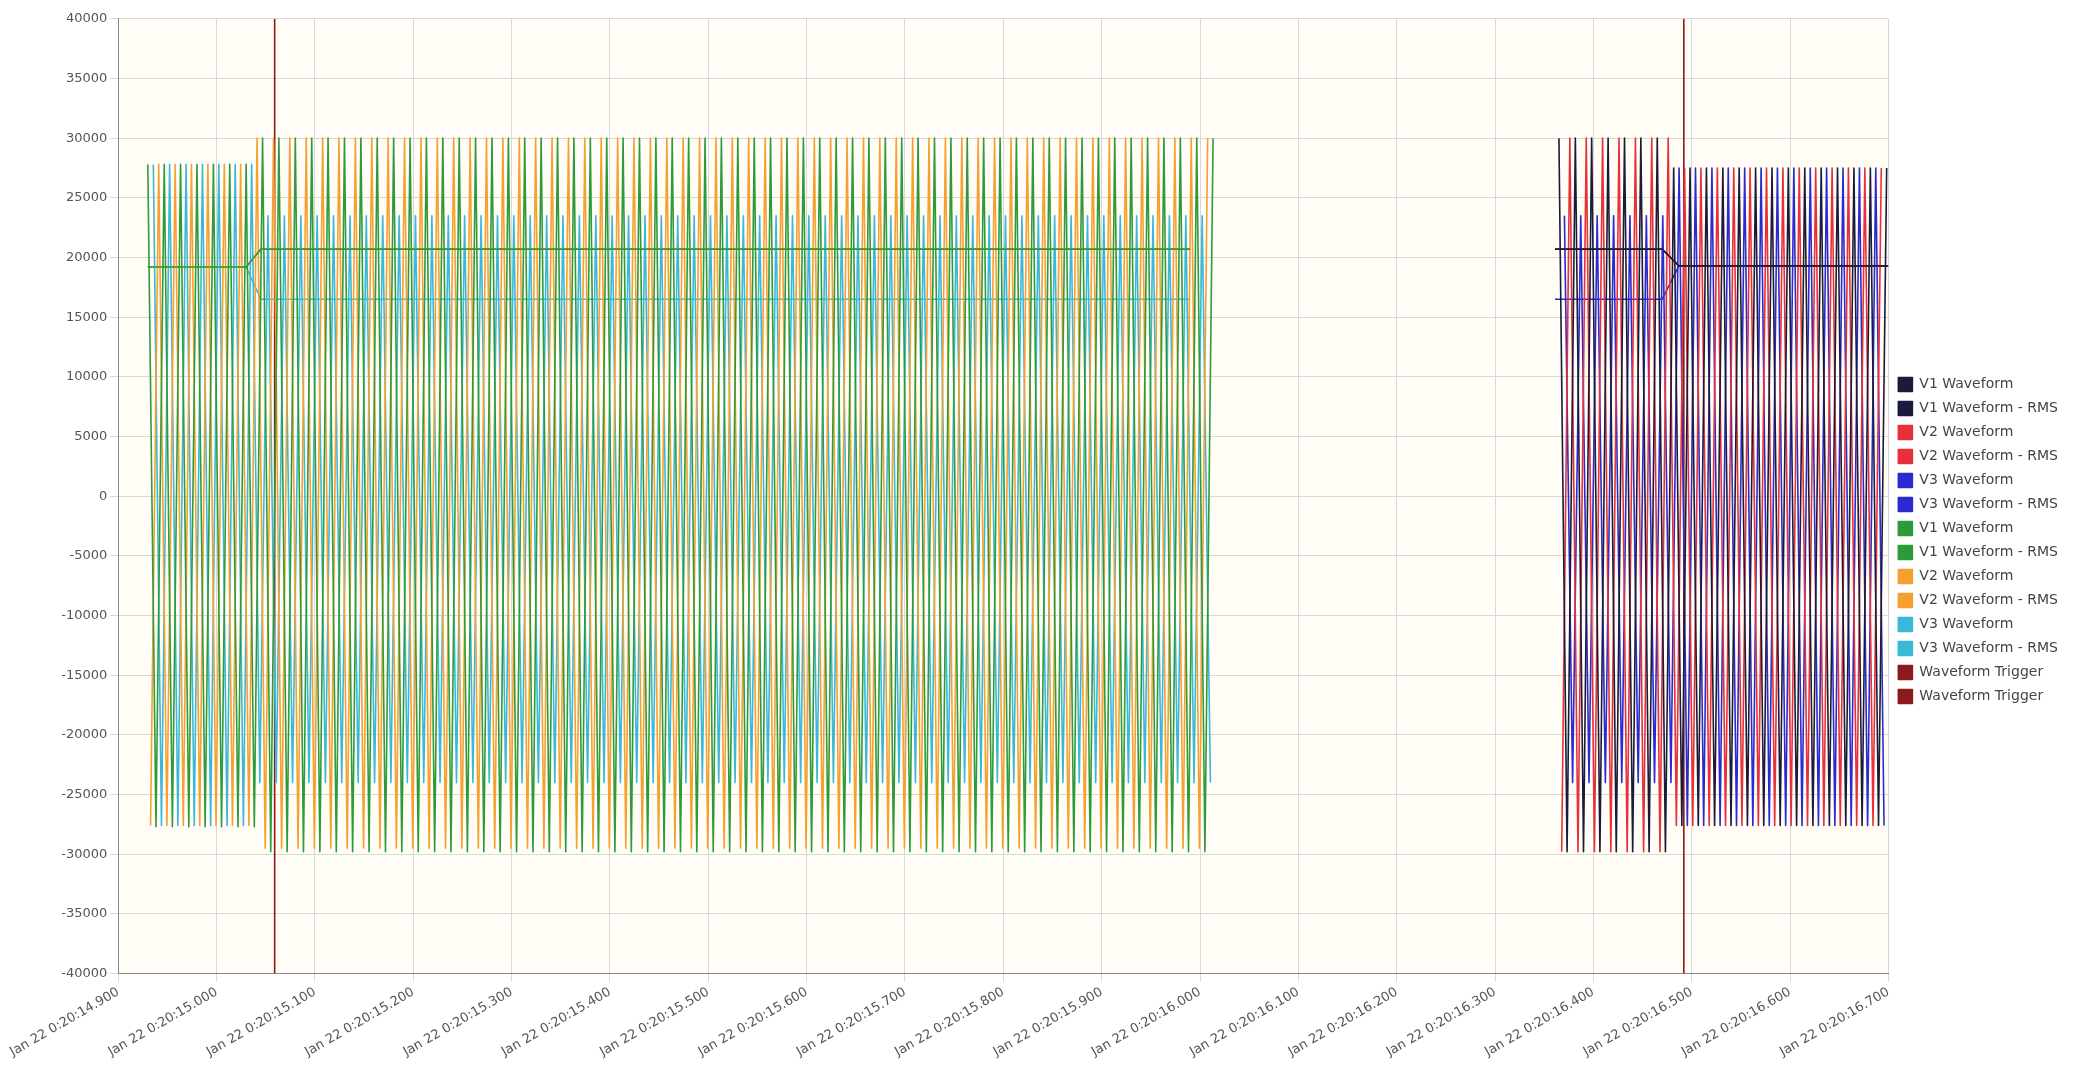 The width and height of the screenshot is (2096, 1084). Describe the element at coordinates (86, 77) in the screenshot. I see `y-tick-label: 35000` at that location.